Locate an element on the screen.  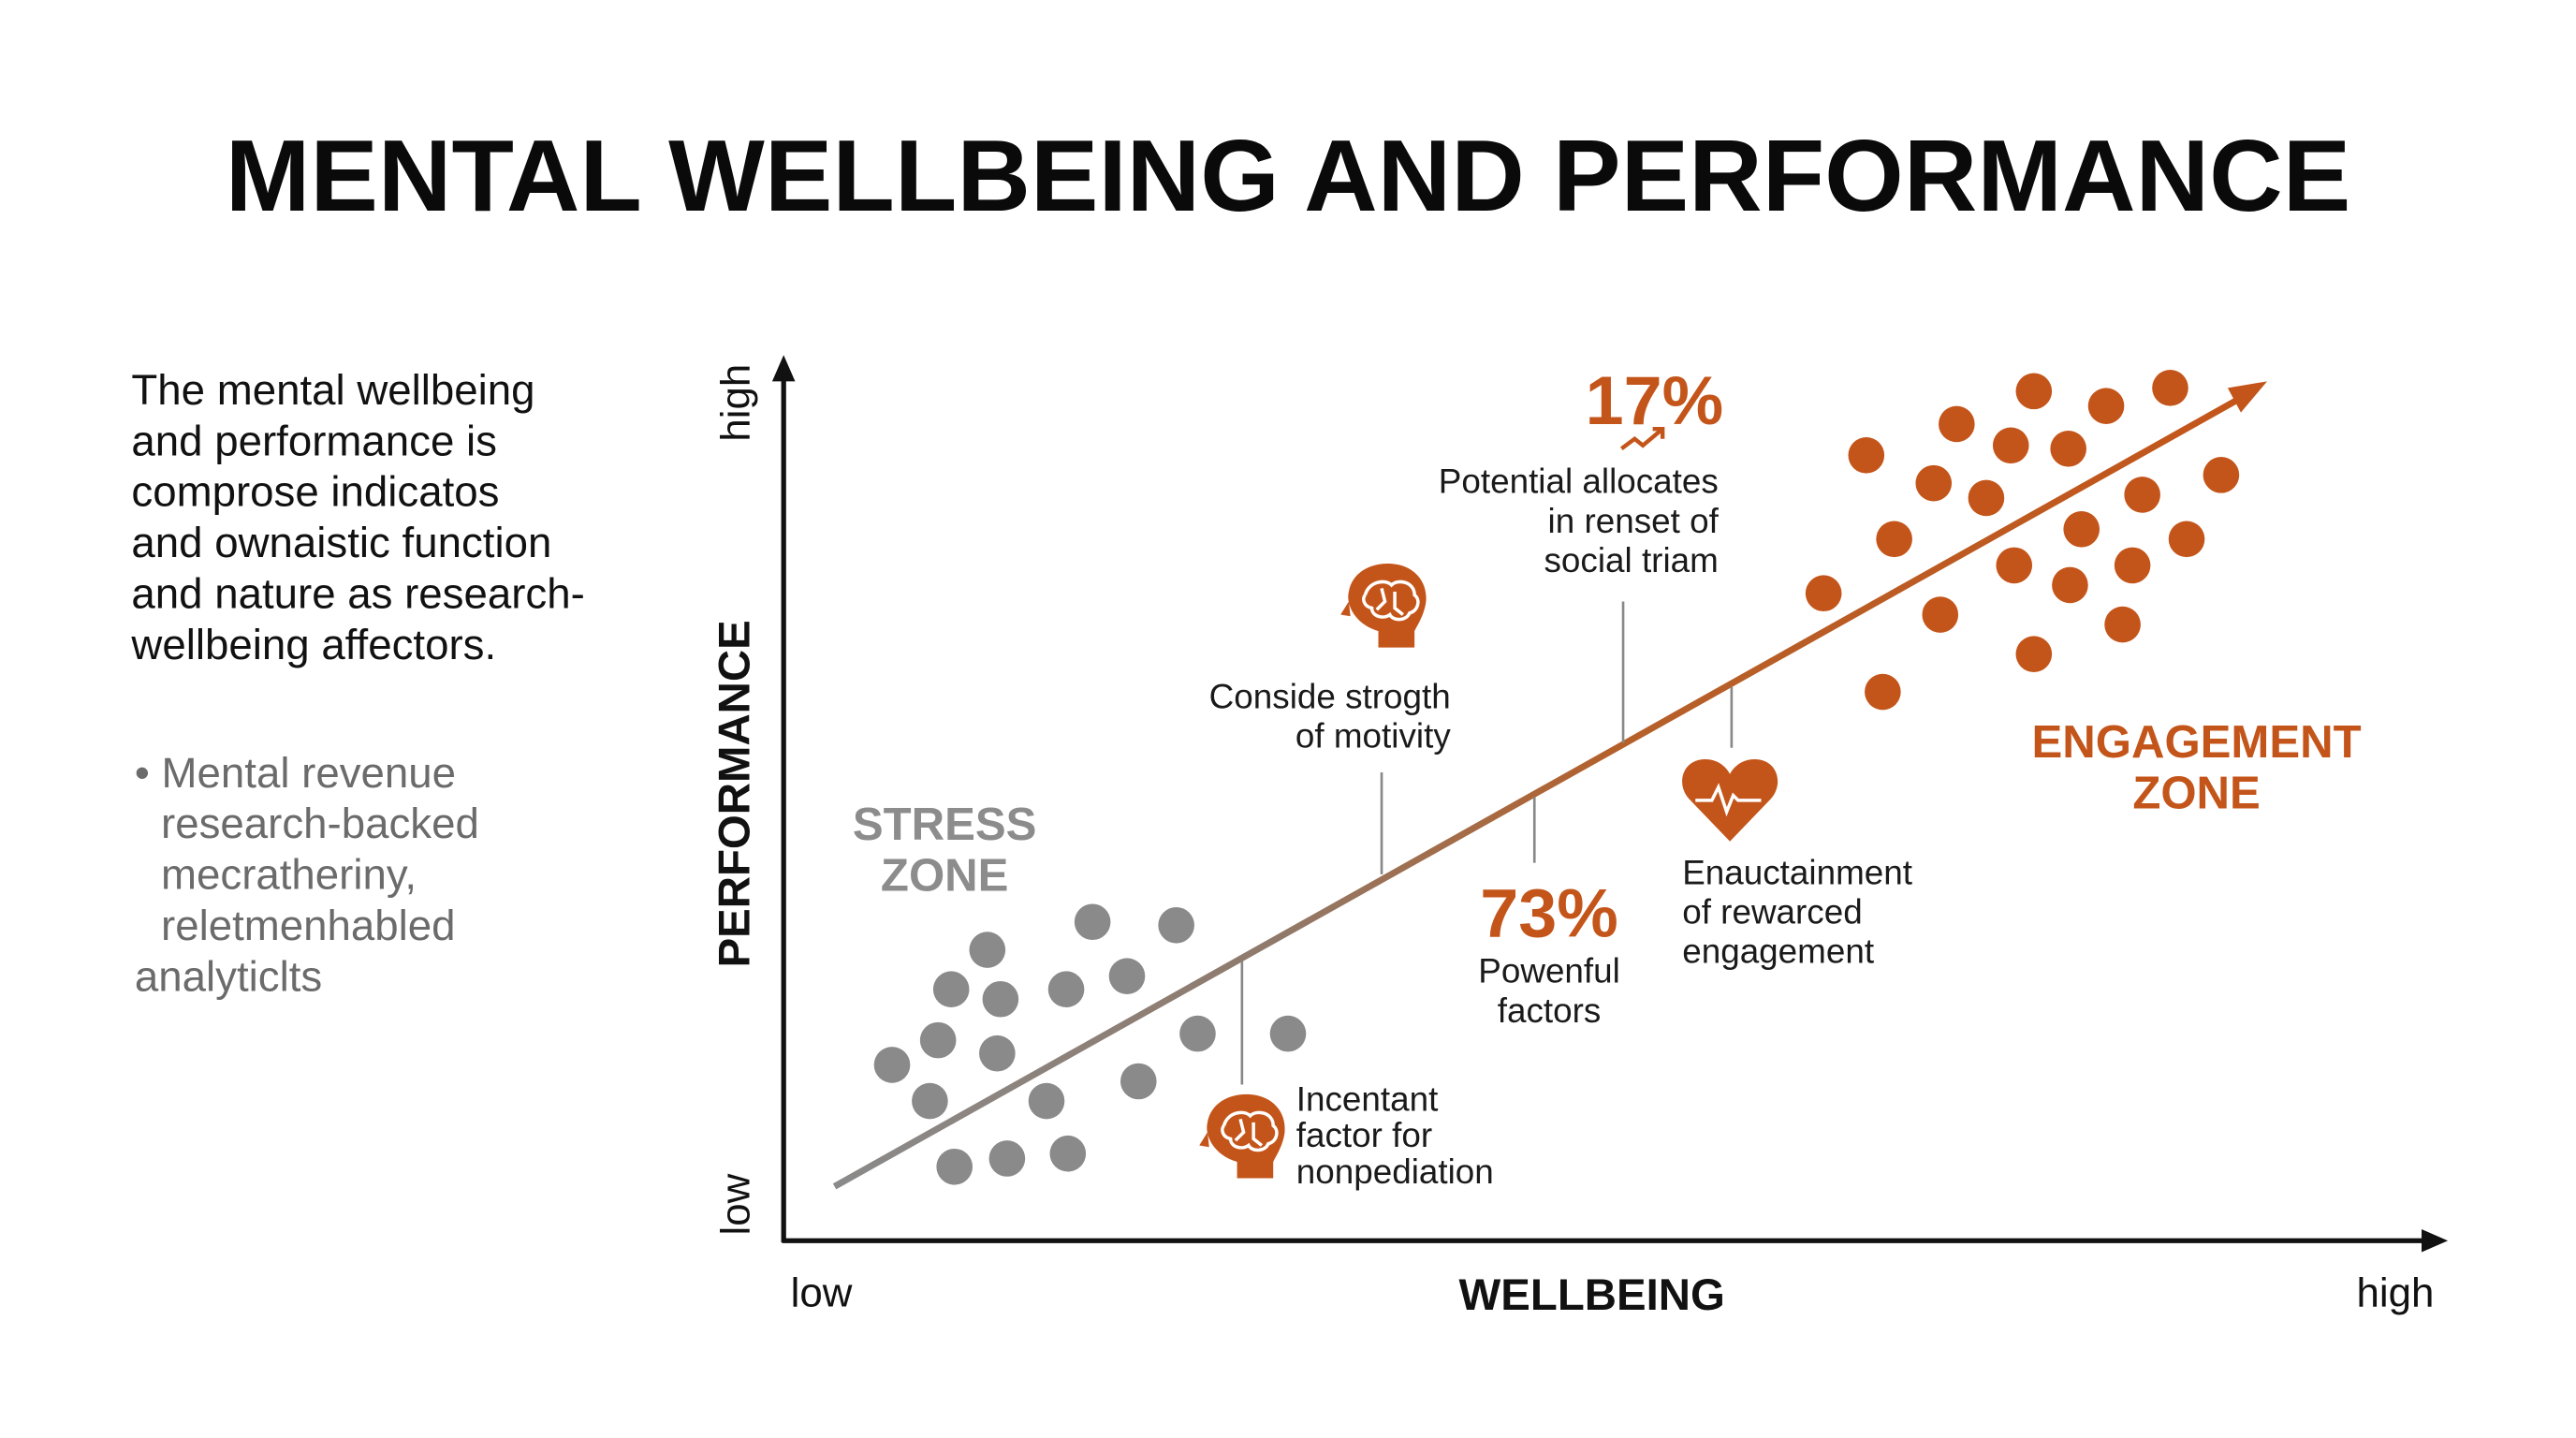
trend-icon is located at coordinates (1642, 439).